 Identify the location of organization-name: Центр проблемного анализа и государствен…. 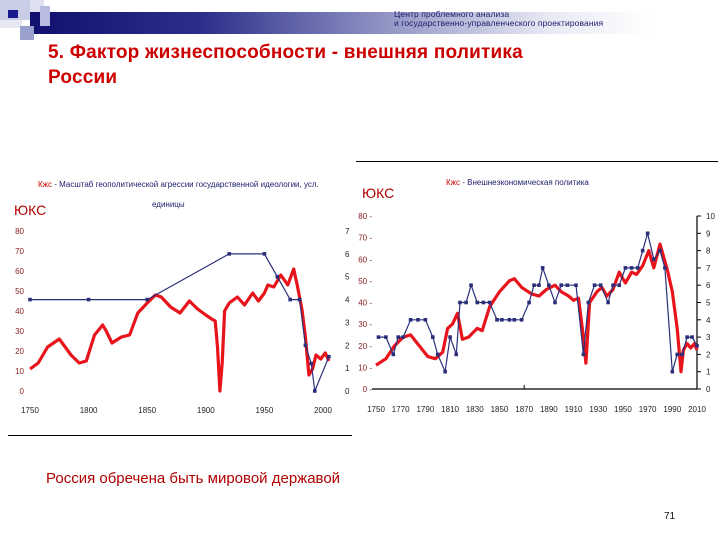
(498, 19).